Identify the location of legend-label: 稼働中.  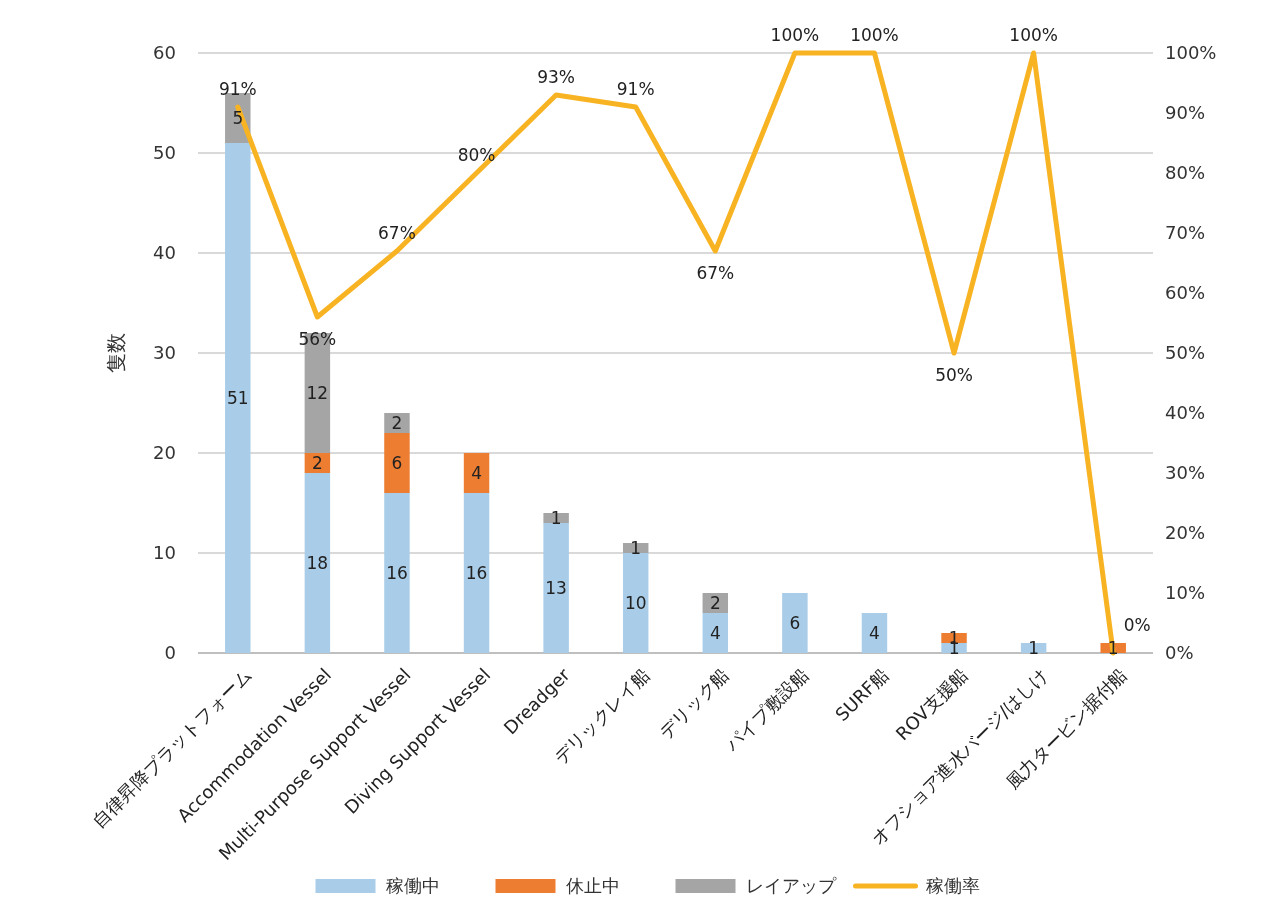
(412, 886).